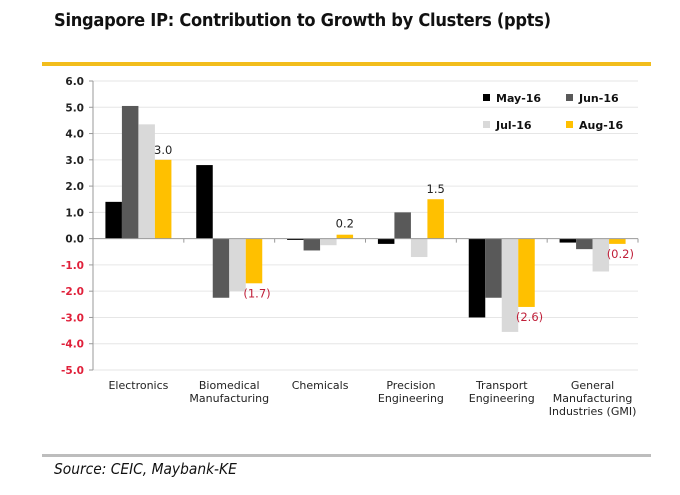 The height and width of the screenshot is (495, 680). I want to click on data-label: 0.2, so click(345, 223).